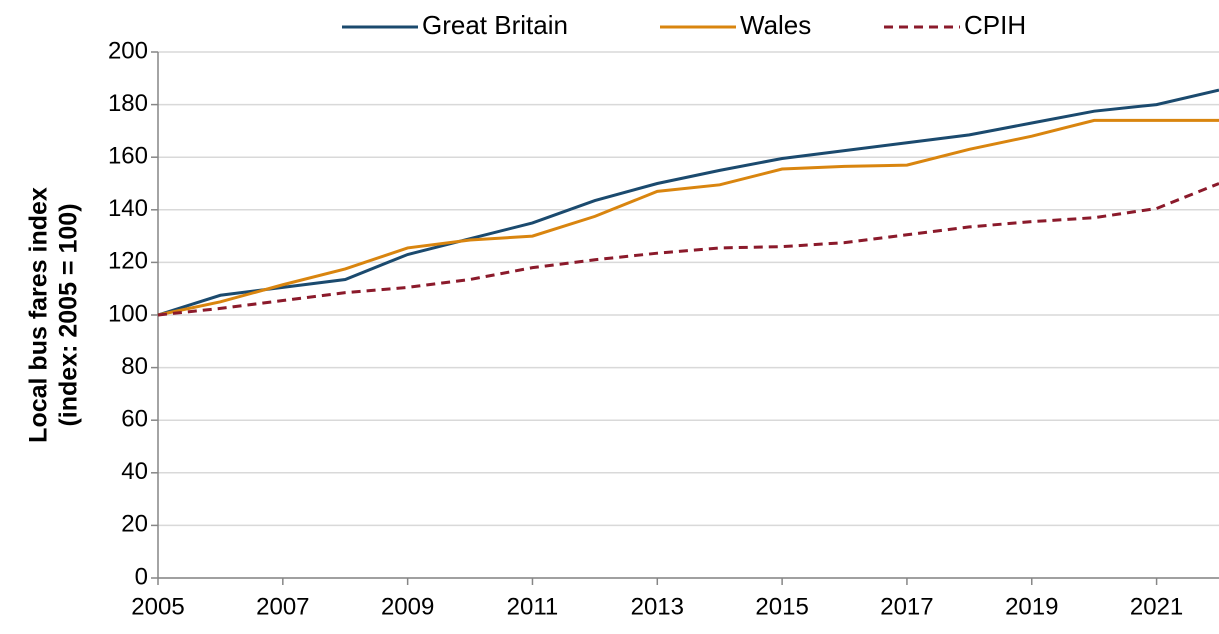  What do you see at coordinates (134, 524) in the screenshot?
I see `y-tick-label: 20` at bounding box center [134, 524].